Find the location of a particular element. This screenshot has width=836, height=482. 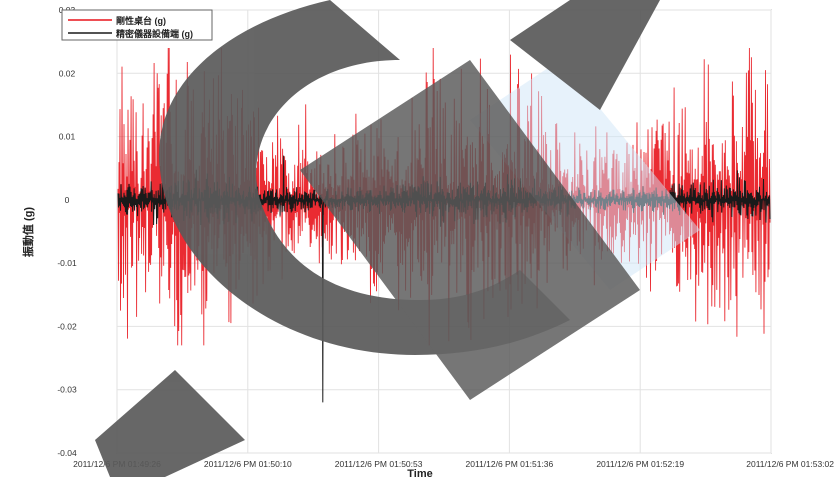

y-tick-label: -0.01 is located at coordinates (67, 263).